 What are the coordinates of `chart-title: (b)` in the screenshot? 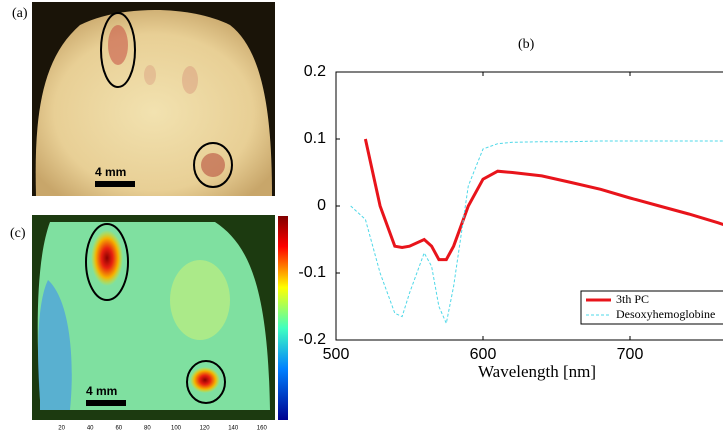 It's located at (526, 44).